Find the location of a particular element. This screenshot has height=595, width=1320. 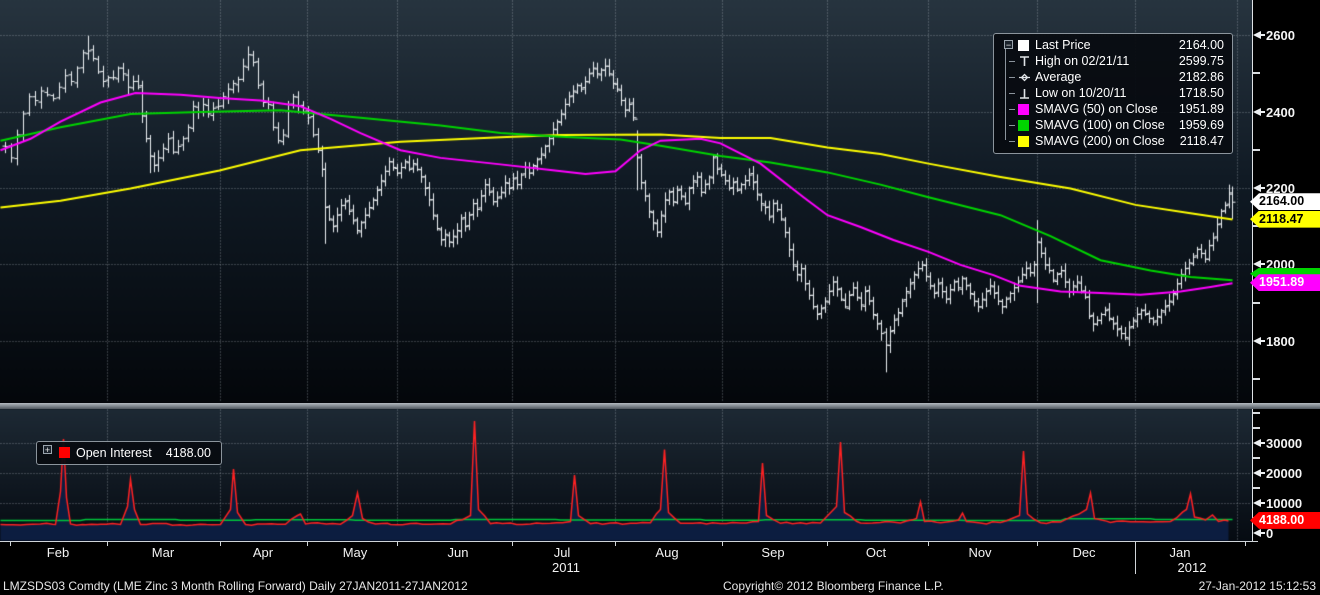

price-axis-label: 2400 is located at coordinates (1280, 112).